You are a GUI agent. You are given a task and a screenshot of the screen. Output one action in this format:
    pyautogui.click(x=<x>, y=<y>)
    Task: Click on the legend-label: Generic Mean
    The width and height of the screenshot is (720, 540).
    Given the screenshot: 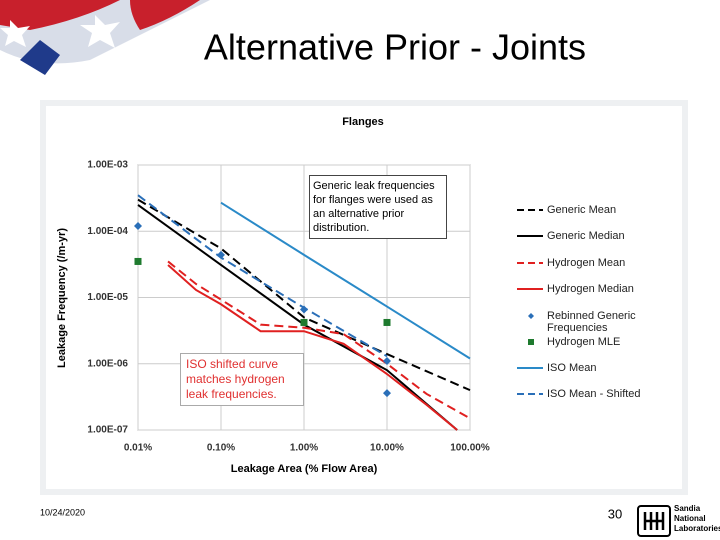 What is the action you would take?
    pyautogui.click(x=582, y=210)
    